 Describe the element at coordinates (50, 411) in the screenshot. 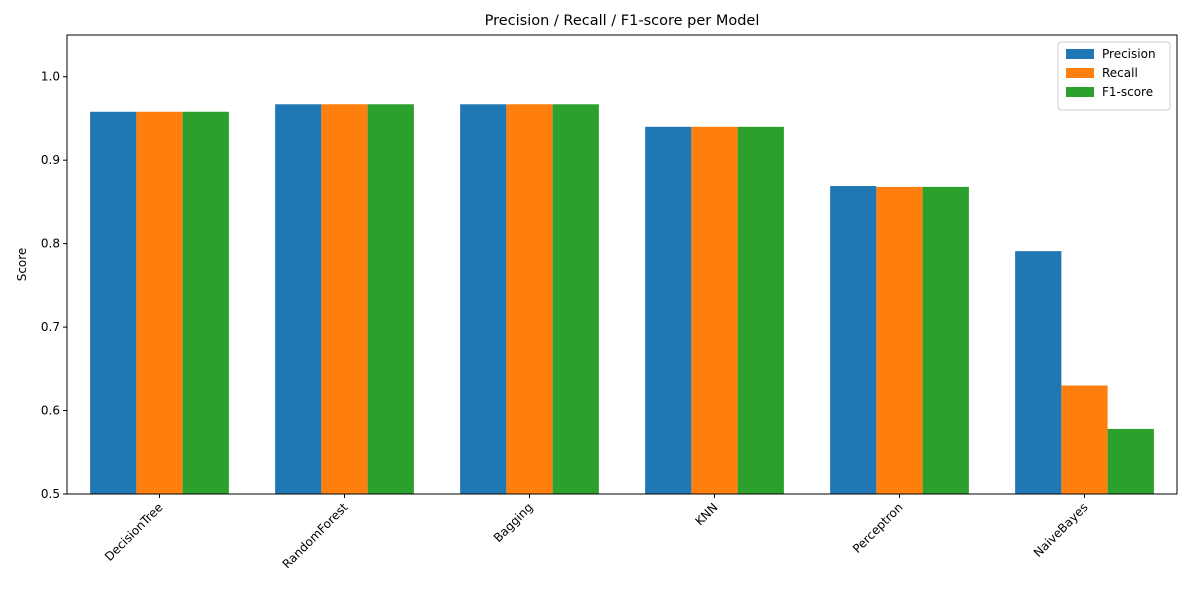

I see `y-tick-label: 0.6` at that location.